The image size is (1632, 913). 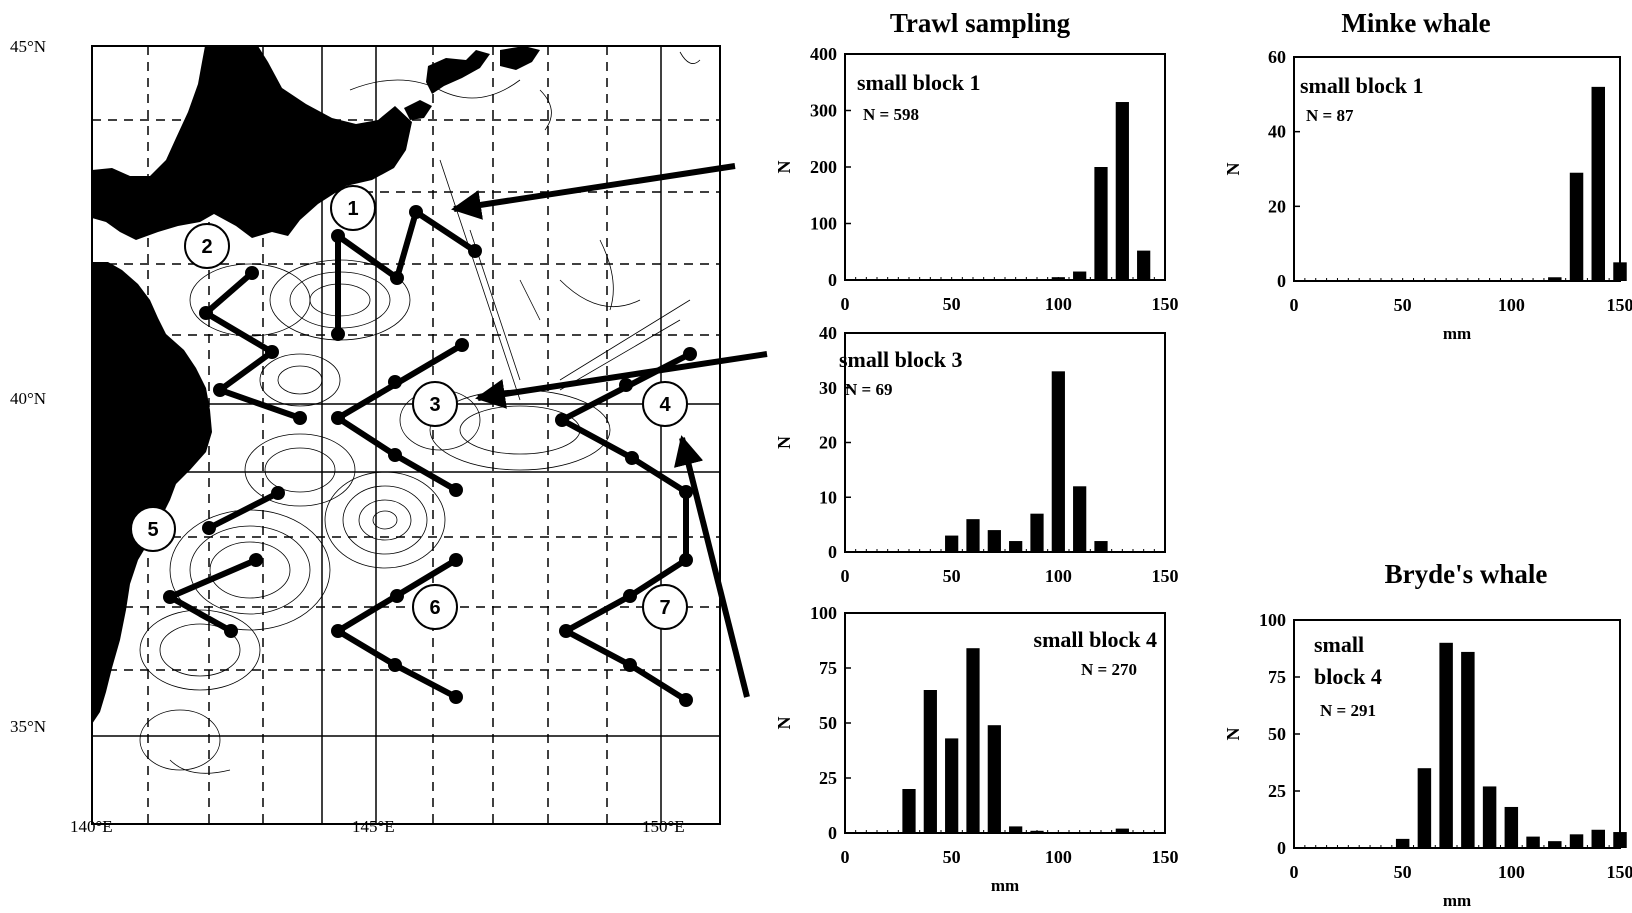 What do you see at coordinates (828, 497) in the screenshot?
I see `y-tick-label: 10` at bounding box center [828, 497].